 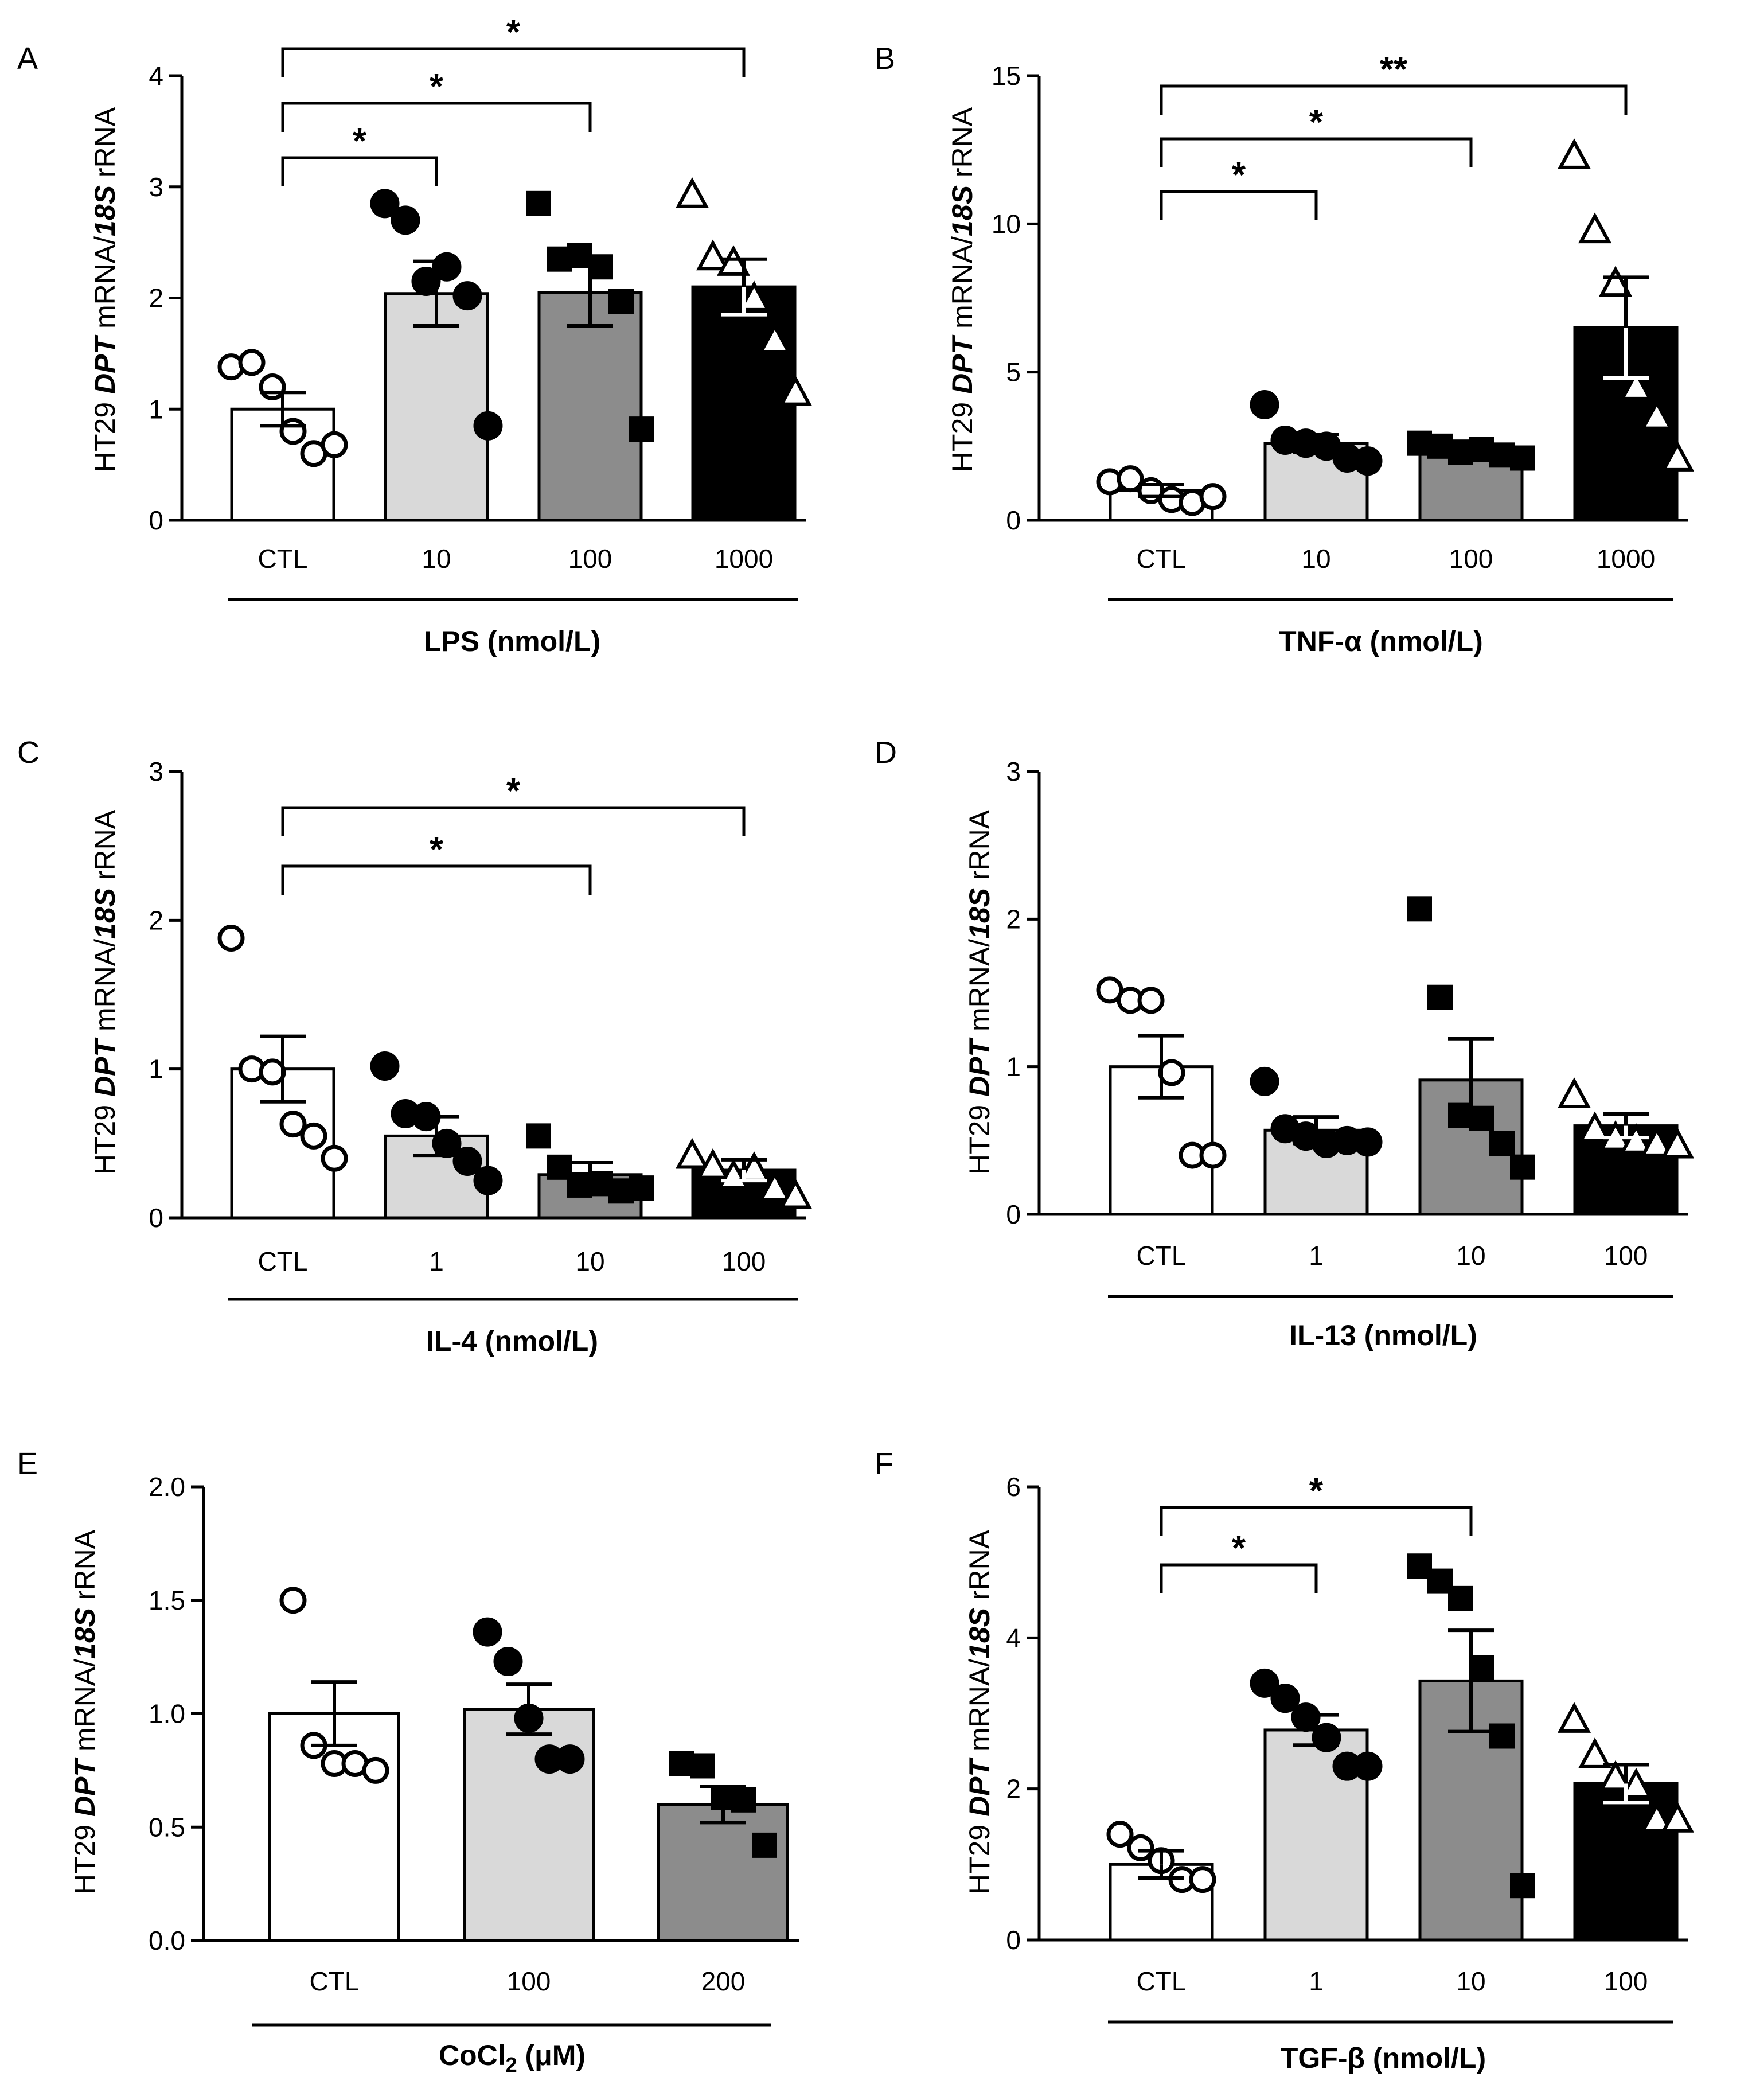 What do you see at coordinates (979, 1786) in the screenshot?
I see `ylabel-gene: DPT` at bounding box center [979, 1786].